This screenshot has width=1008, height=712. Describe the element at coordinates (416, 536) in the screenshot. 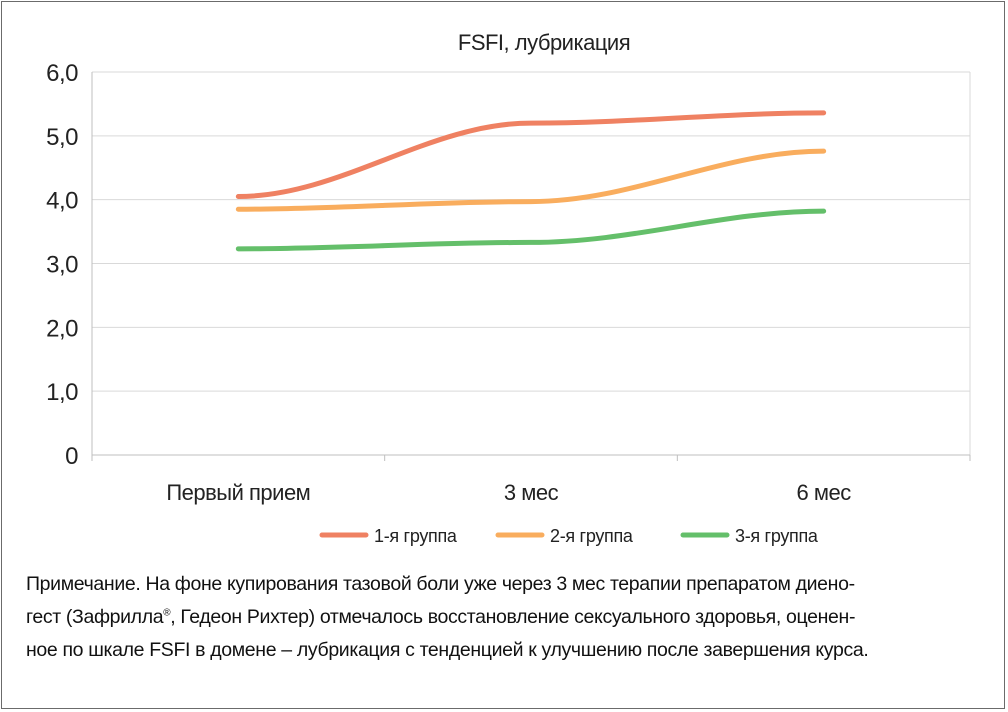

I see `legend-label-1: 1-я группа` at that location.